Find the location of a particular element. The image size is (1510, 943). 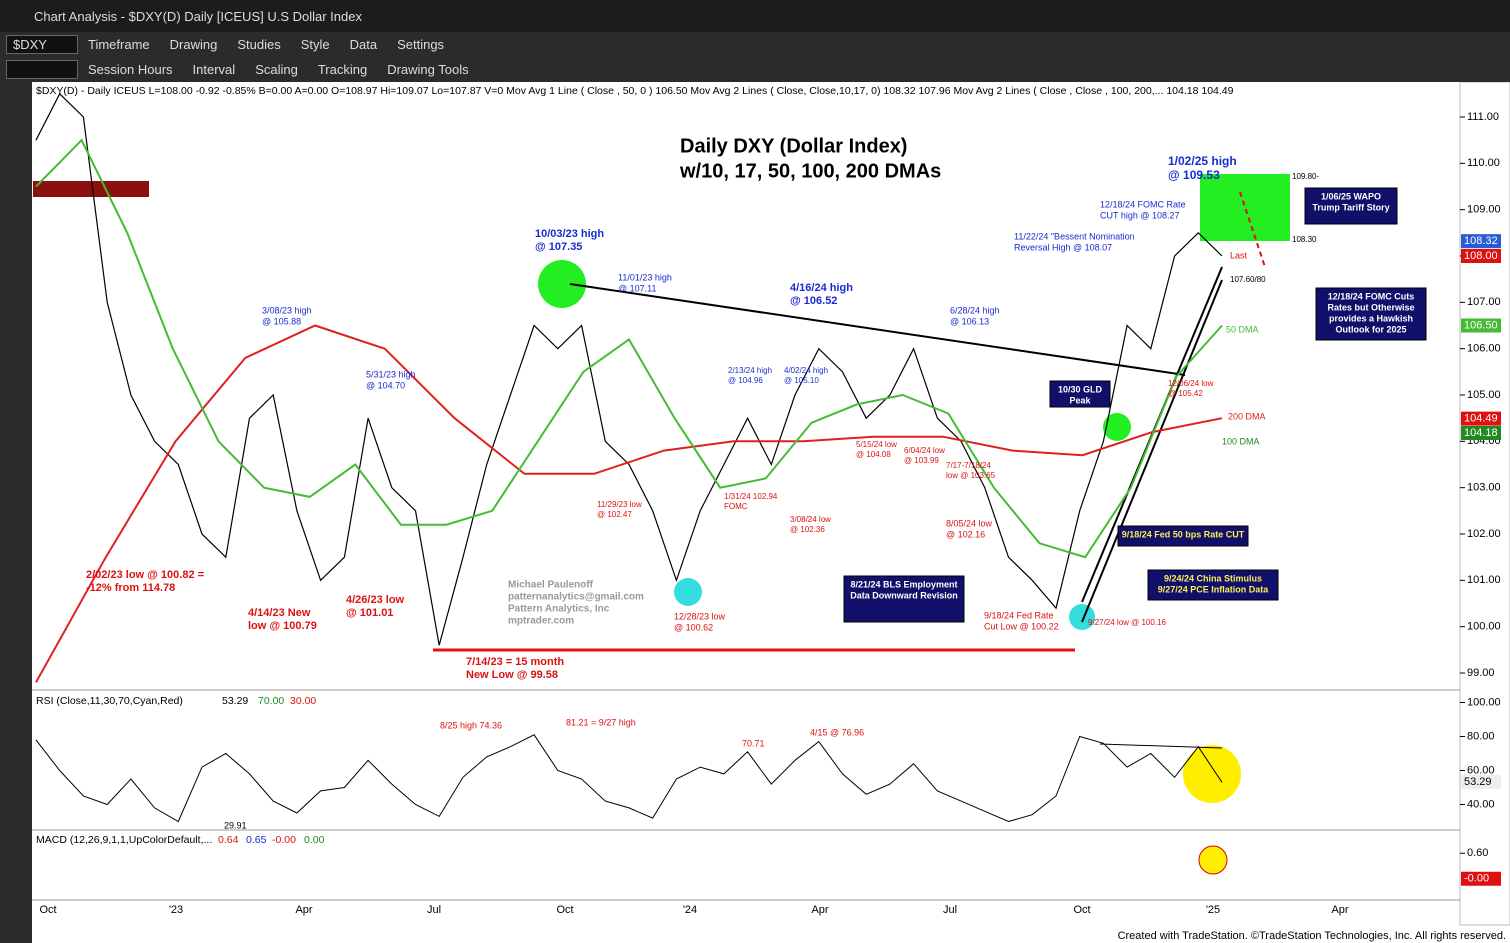

chart-title: w/10, 17, 50, 100, 200 DMAs is located at coordinates (810, 171).